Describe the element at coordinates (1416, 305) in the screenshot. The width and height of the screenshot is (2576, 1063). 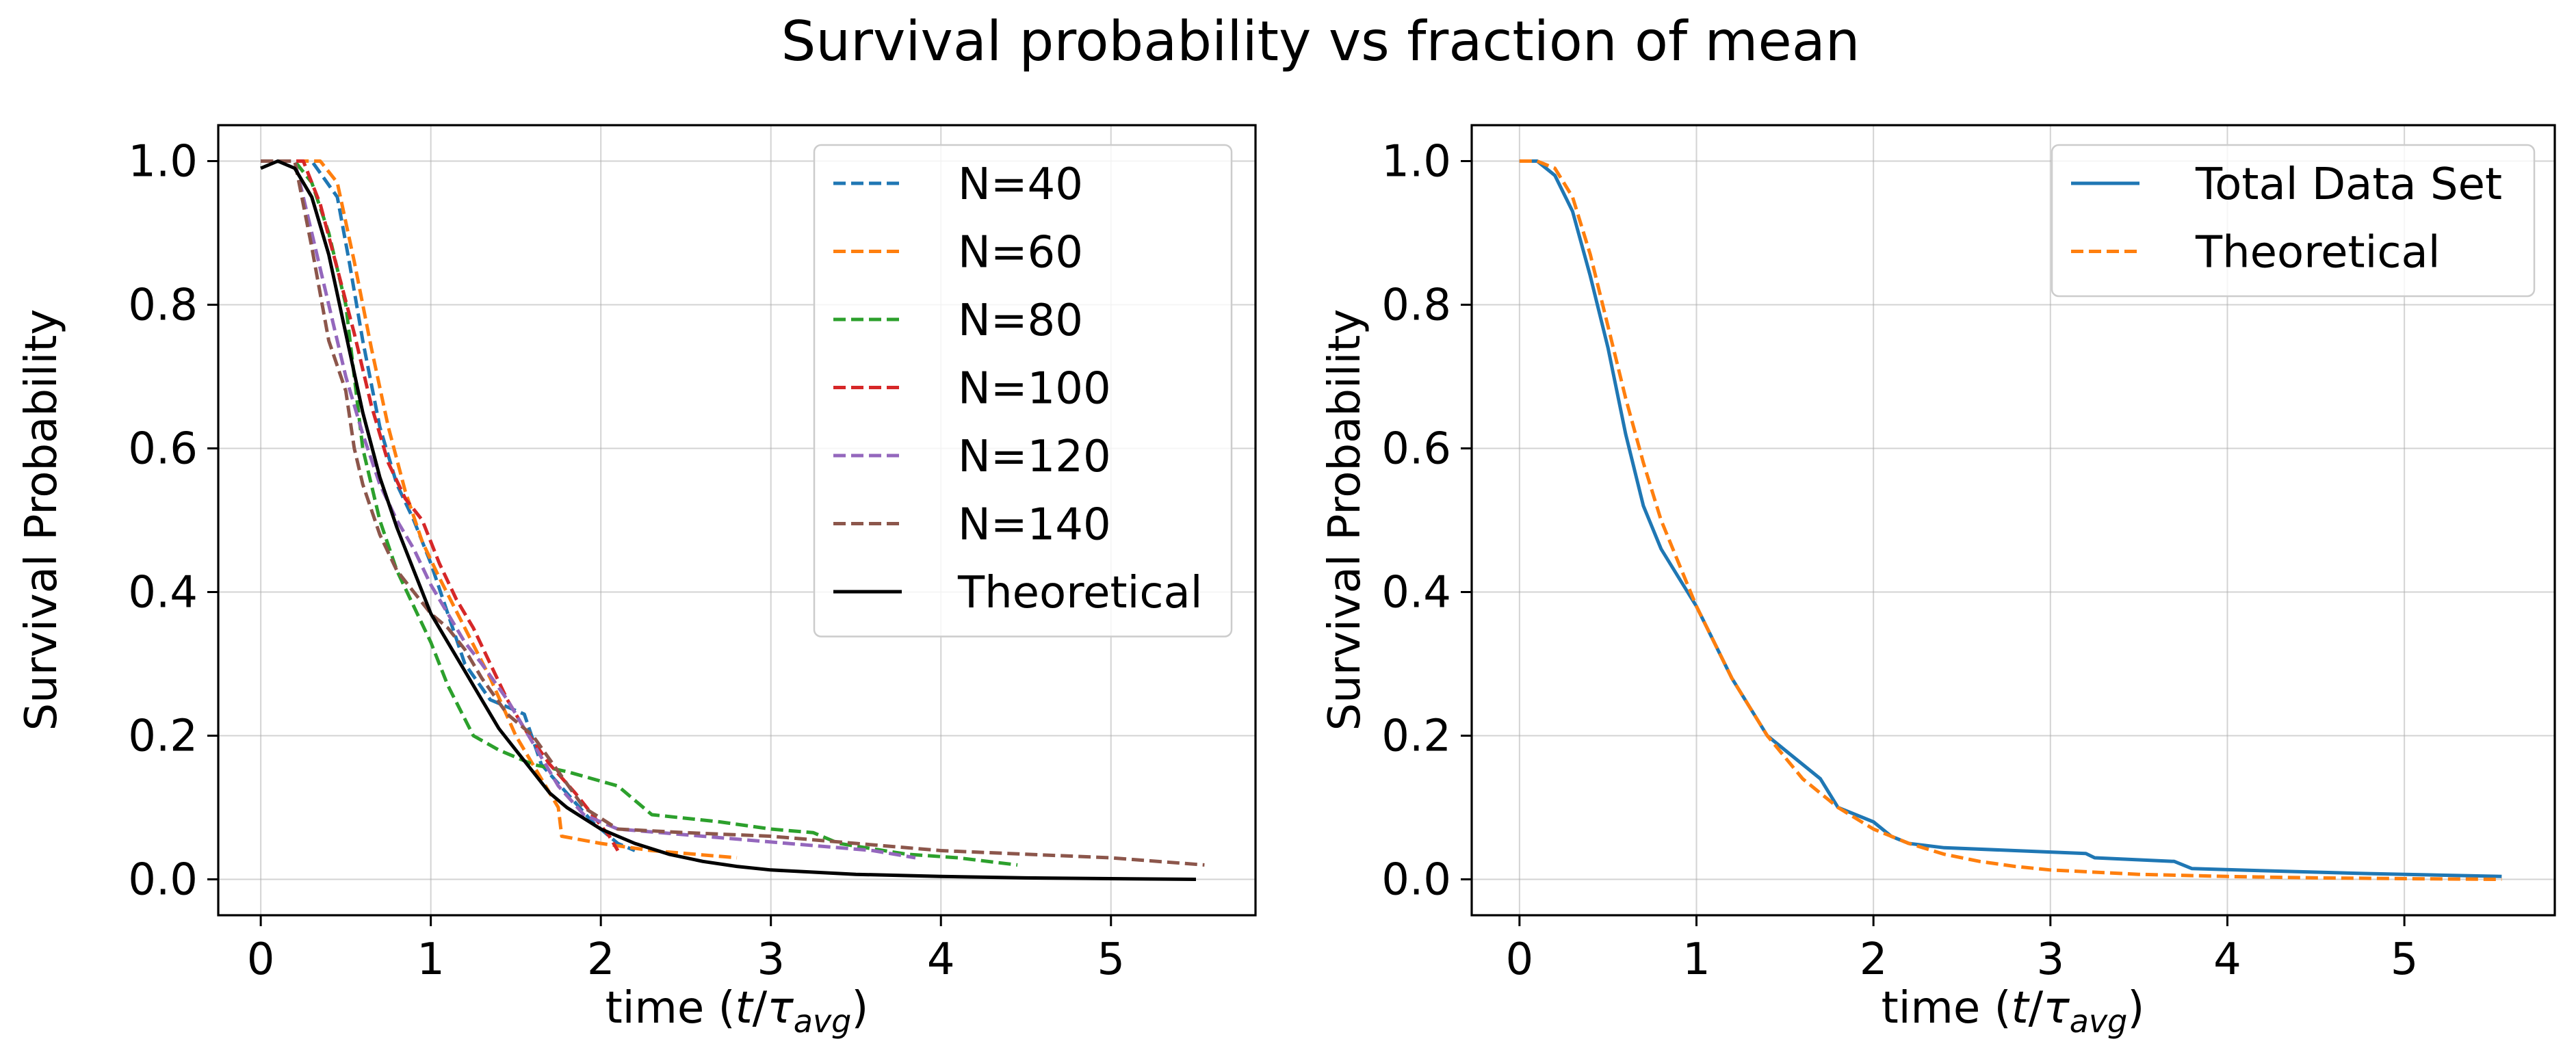
I see `right-y-tick-label: 0.8` at that location.